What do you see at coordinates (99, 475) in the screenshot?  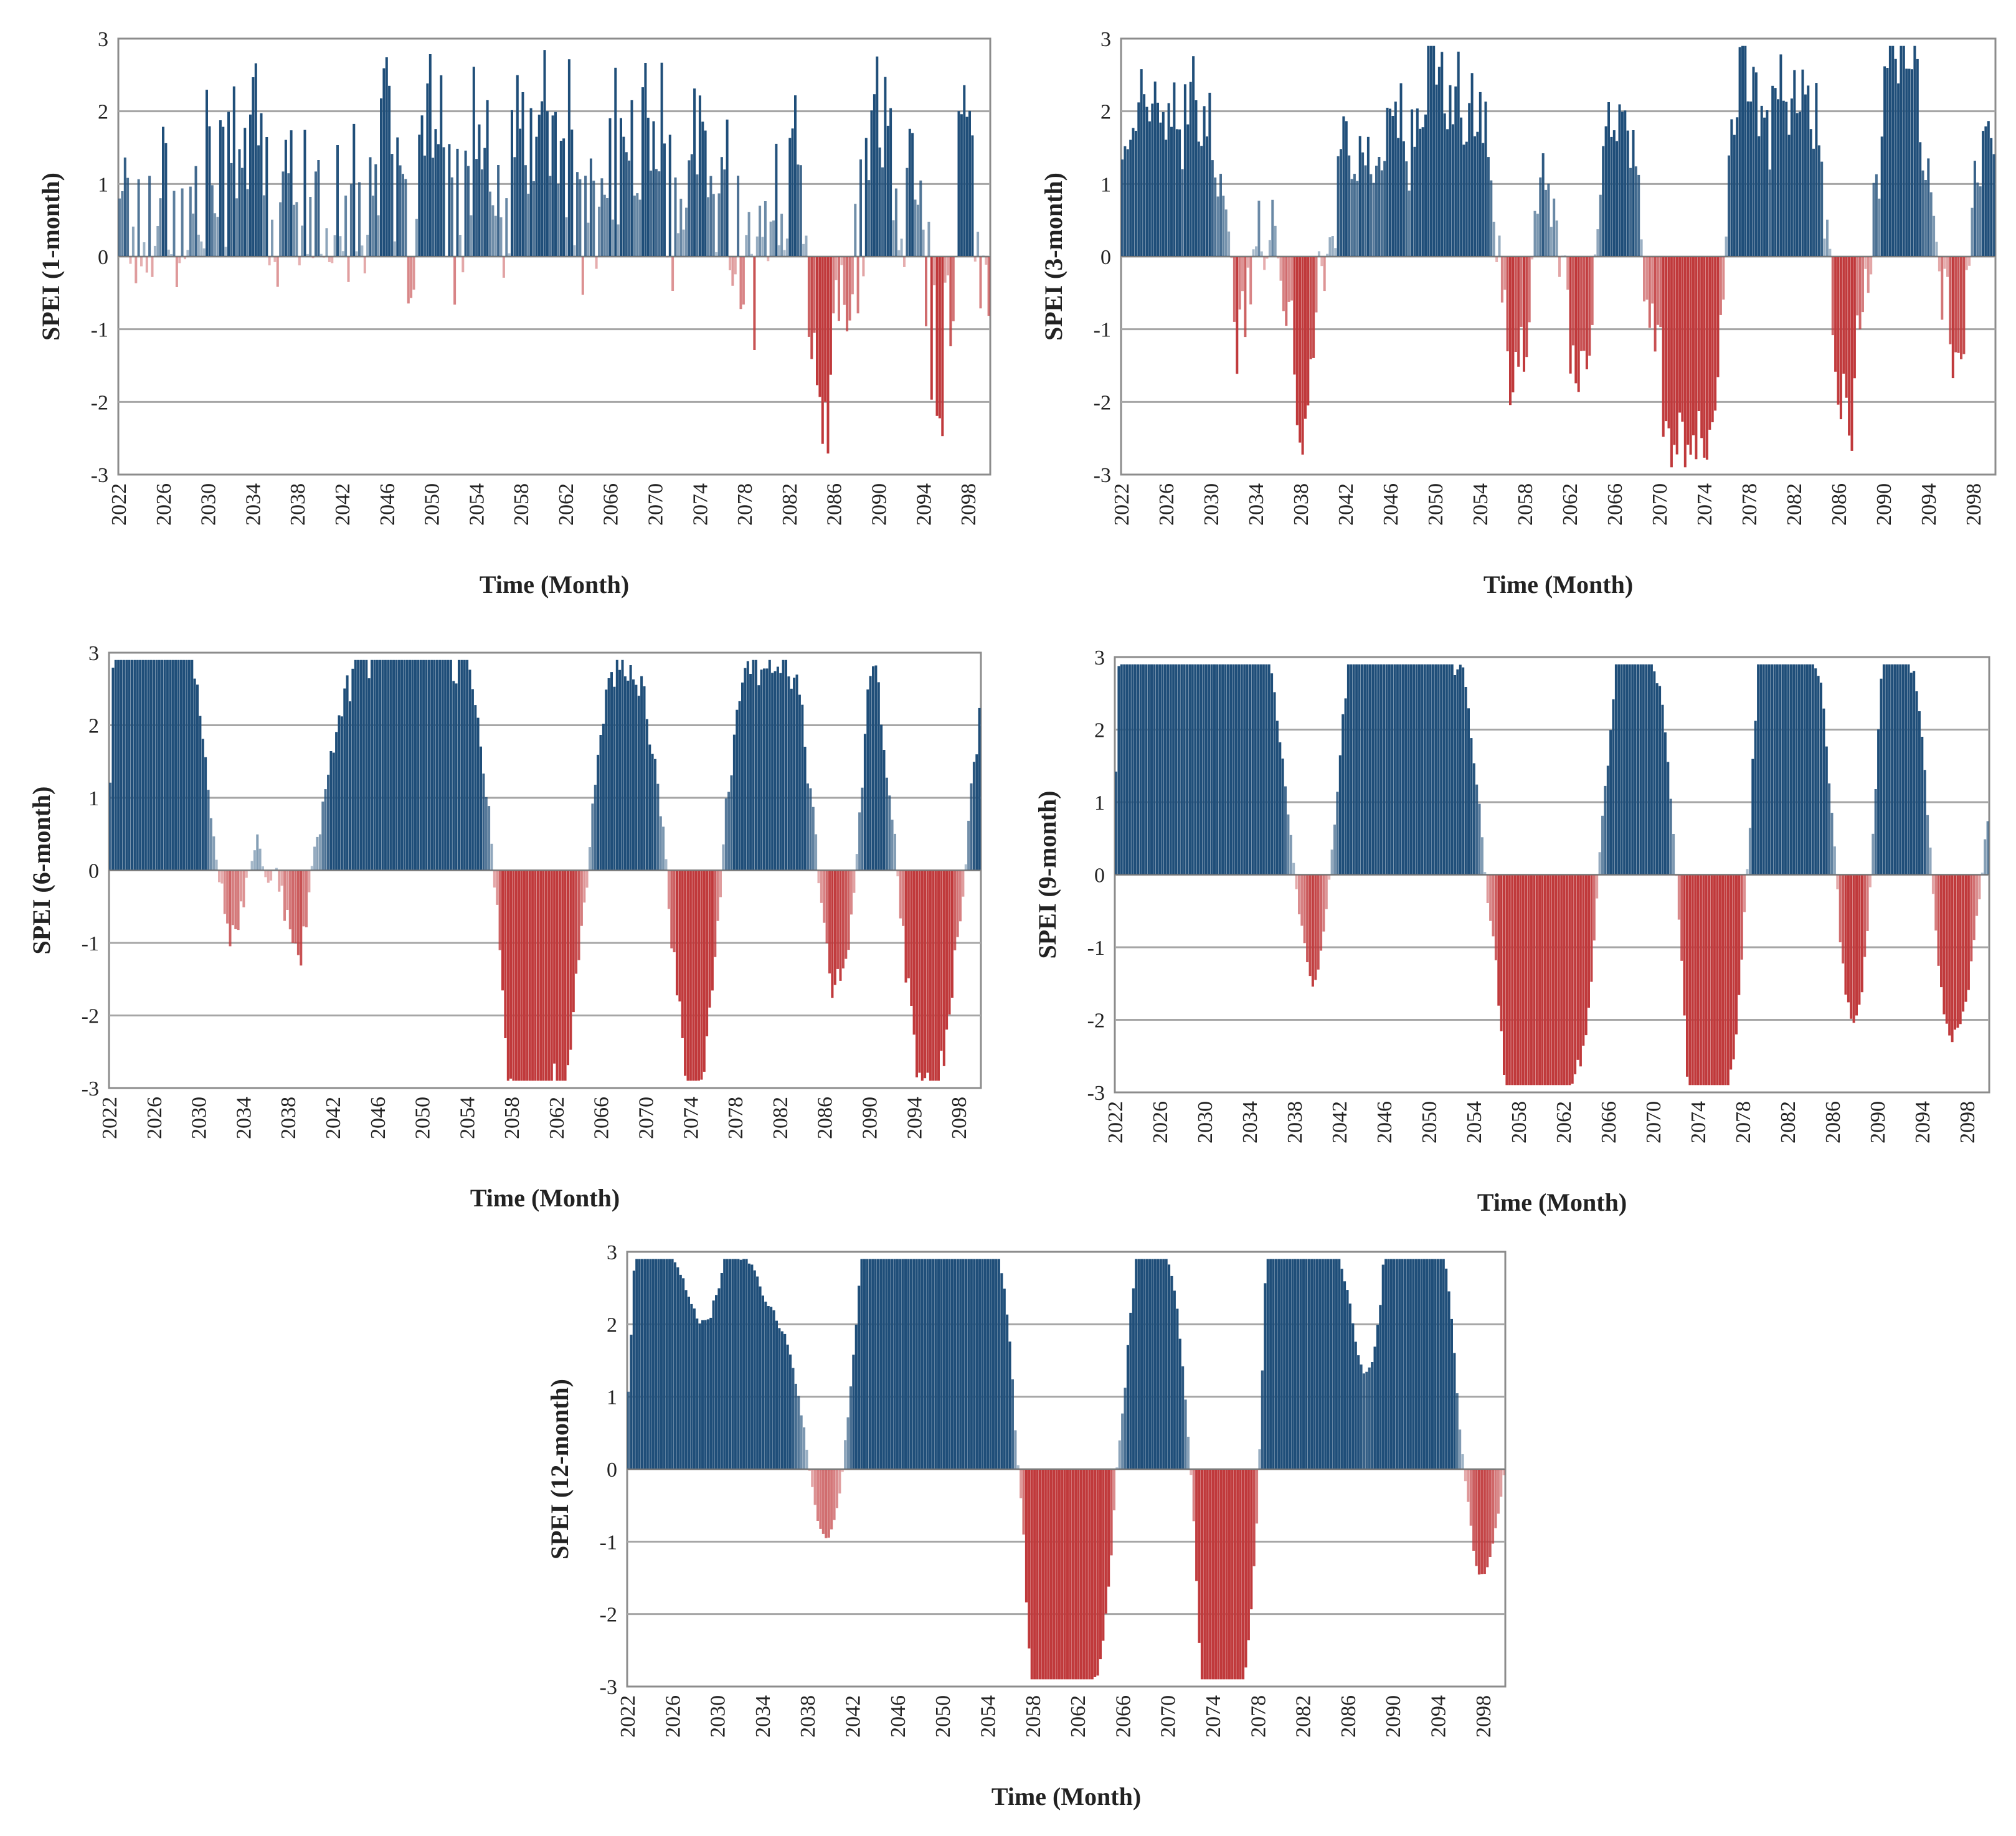 I see `y-tick-label: -3` at bounding box center [99, 475].